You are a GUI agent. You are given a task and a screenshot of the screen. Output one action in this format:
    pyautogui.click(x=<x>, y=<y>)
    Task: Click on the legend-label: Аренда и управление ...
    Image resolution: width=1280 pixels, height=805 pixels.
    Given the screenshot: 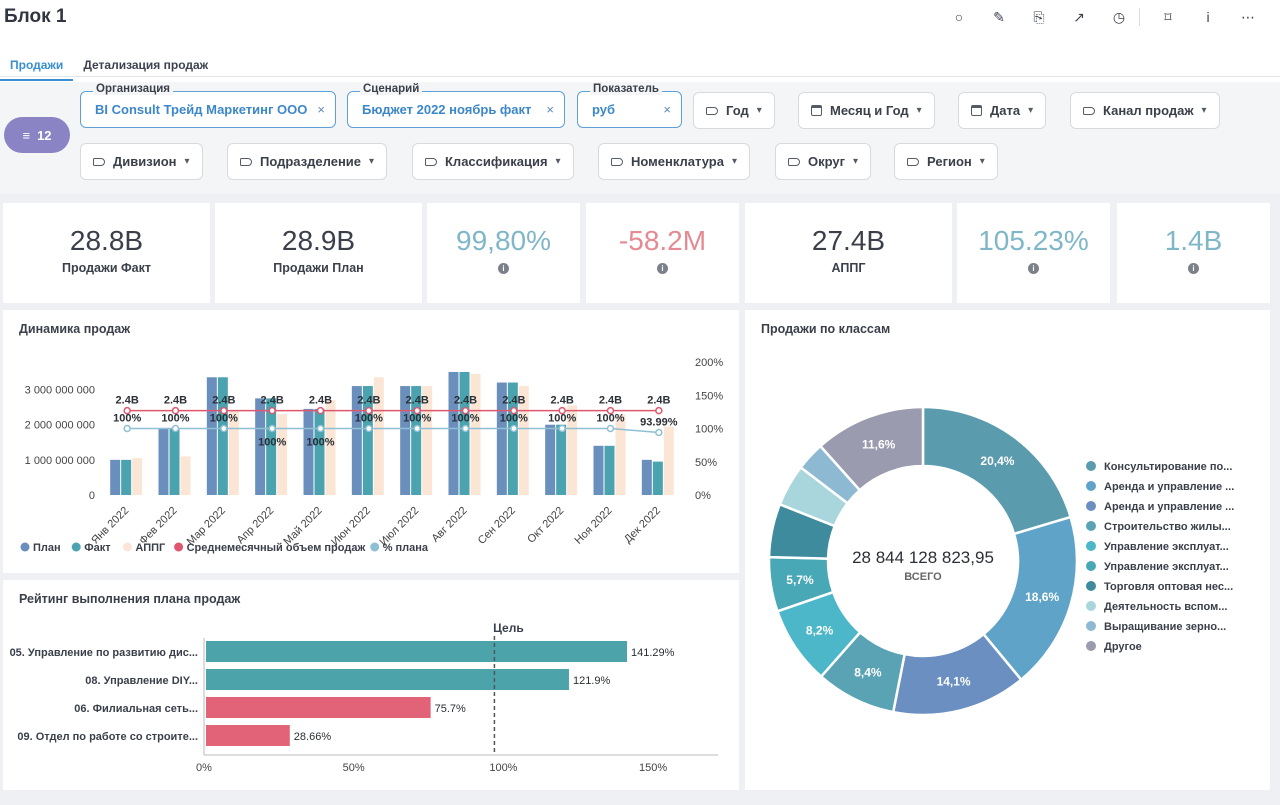 What is the action you would take?
    pyautogui.click(x=1169, y=487)
    